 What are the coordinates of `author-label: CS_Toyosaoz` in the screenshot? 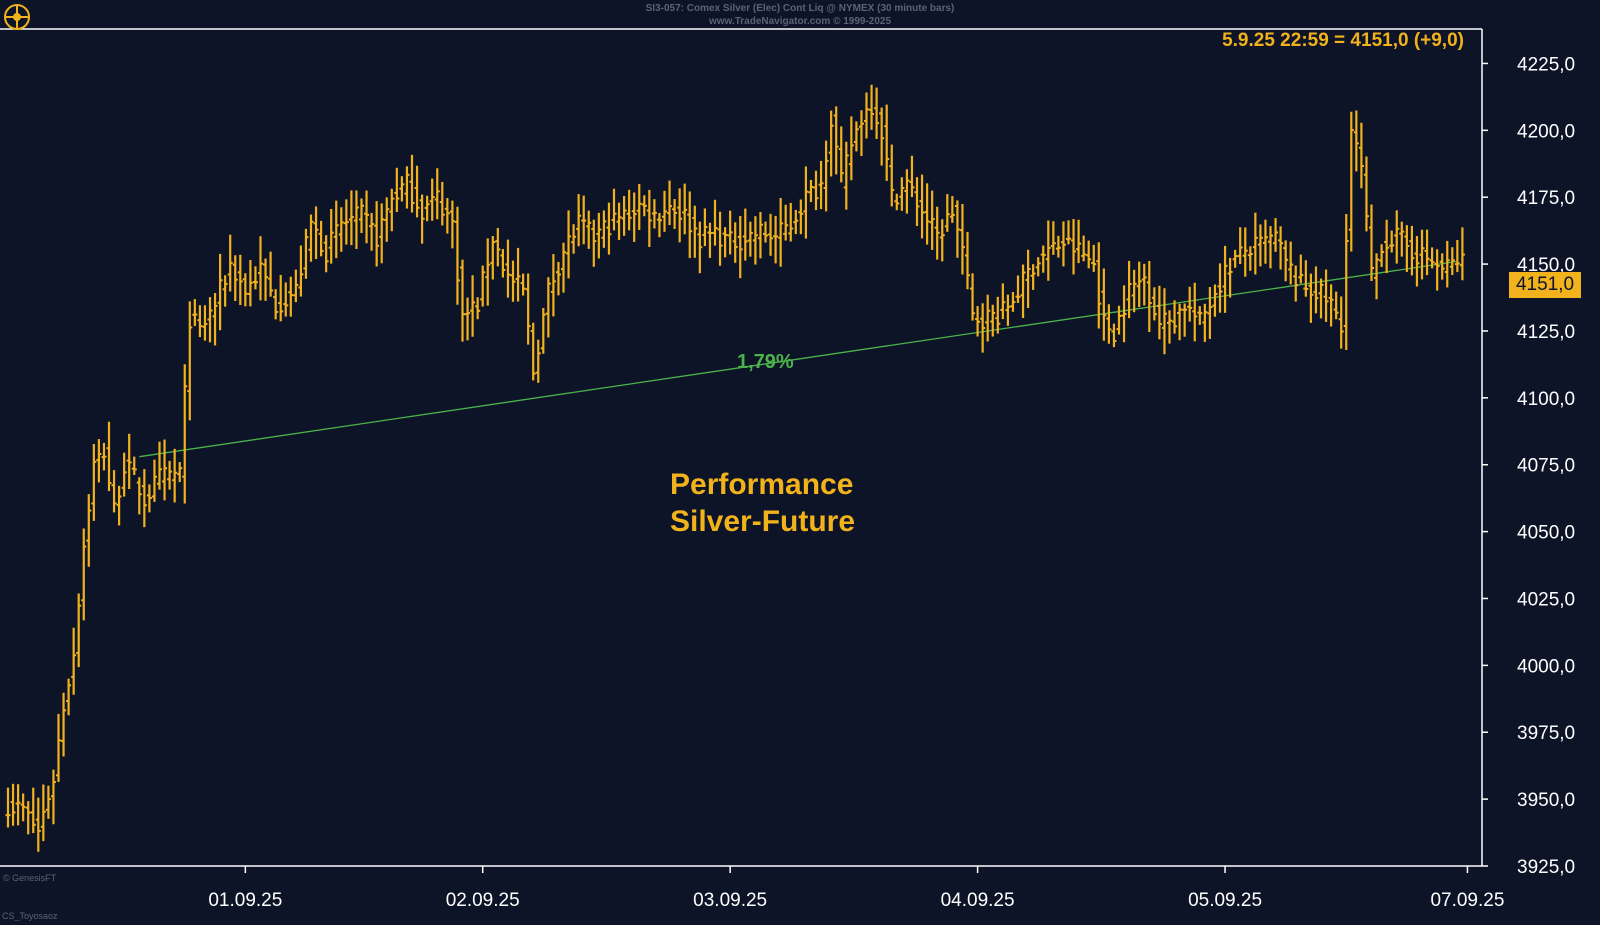 It's located at (30, 916).